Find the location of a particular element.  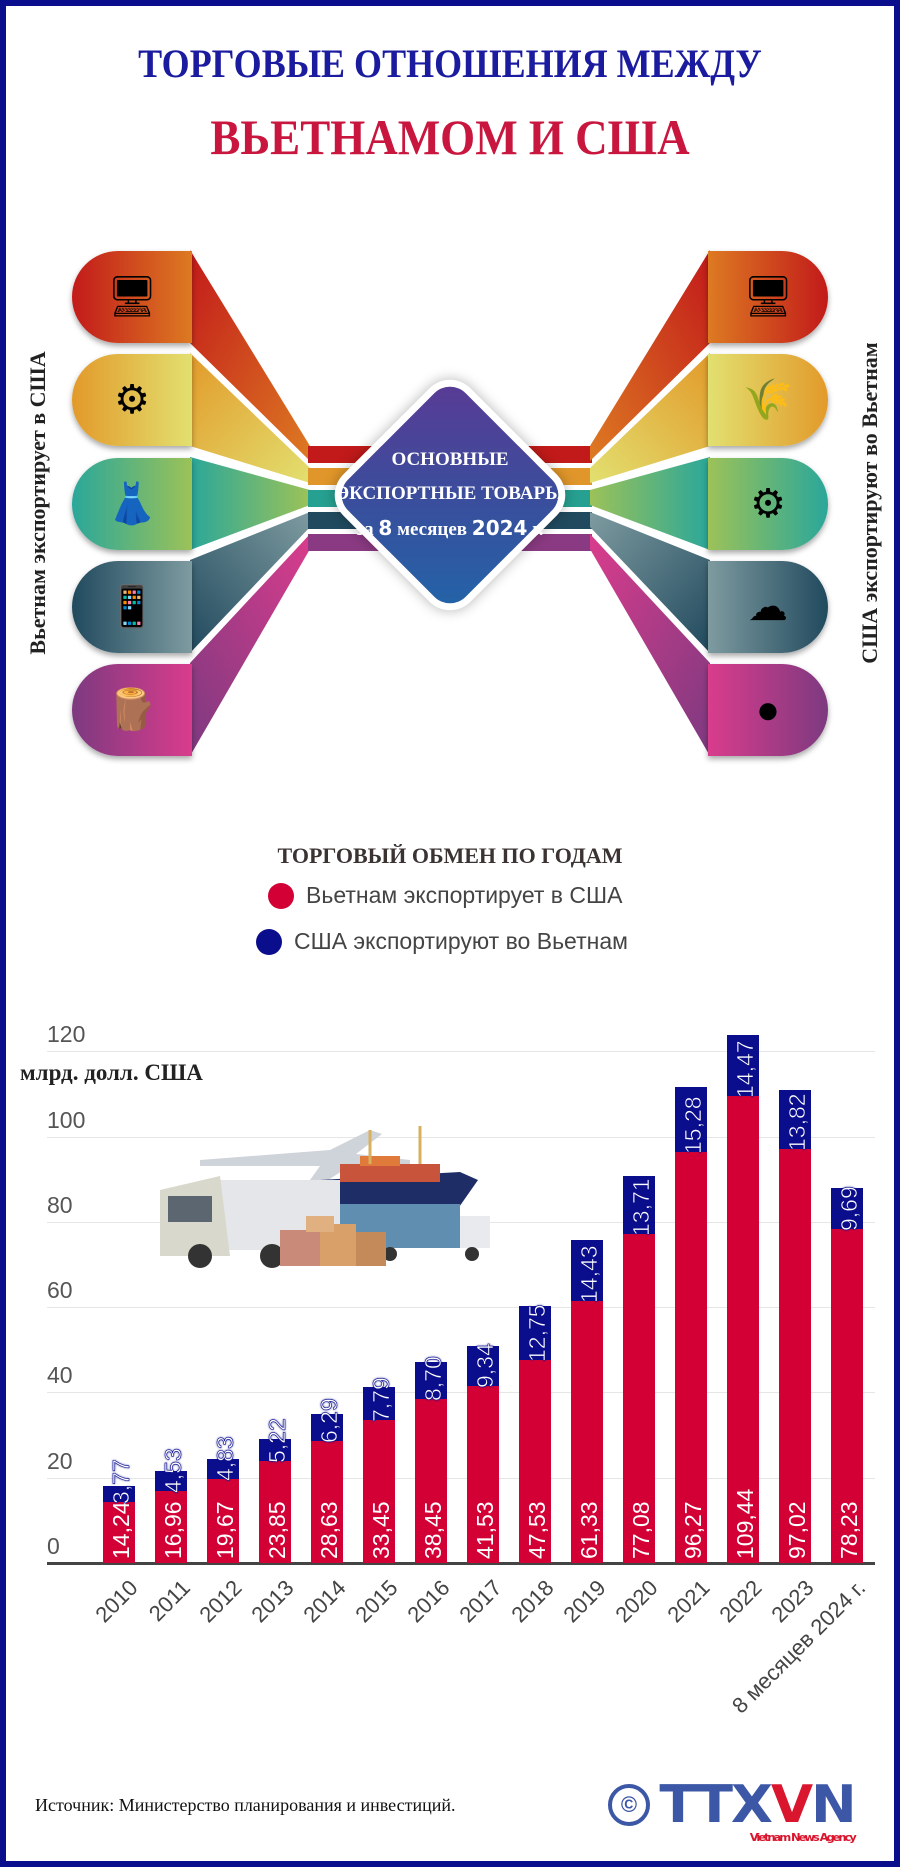

bar-2023: 97,02 13,82 is located at coordinates (795, 1326).